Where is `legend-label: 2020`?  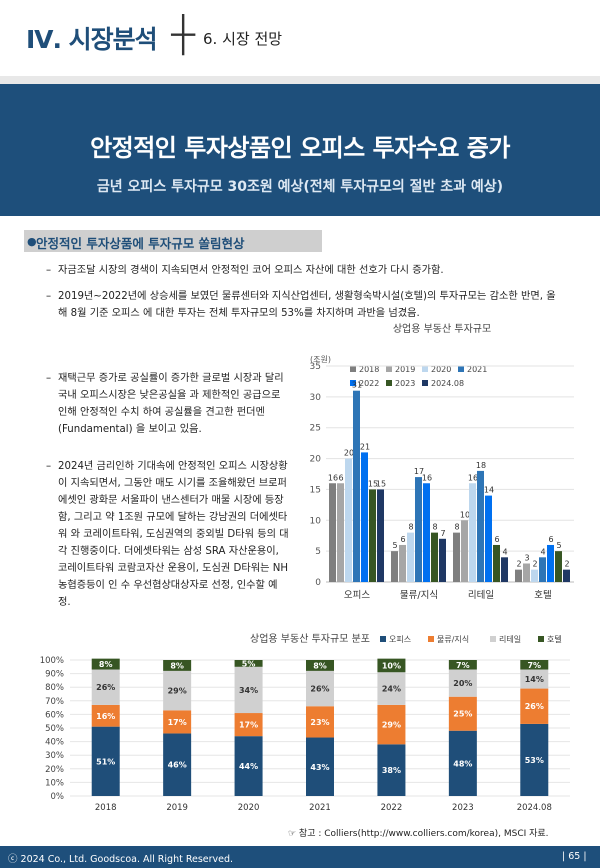 legend-label: 2020 is located at coordinates (441, 369).